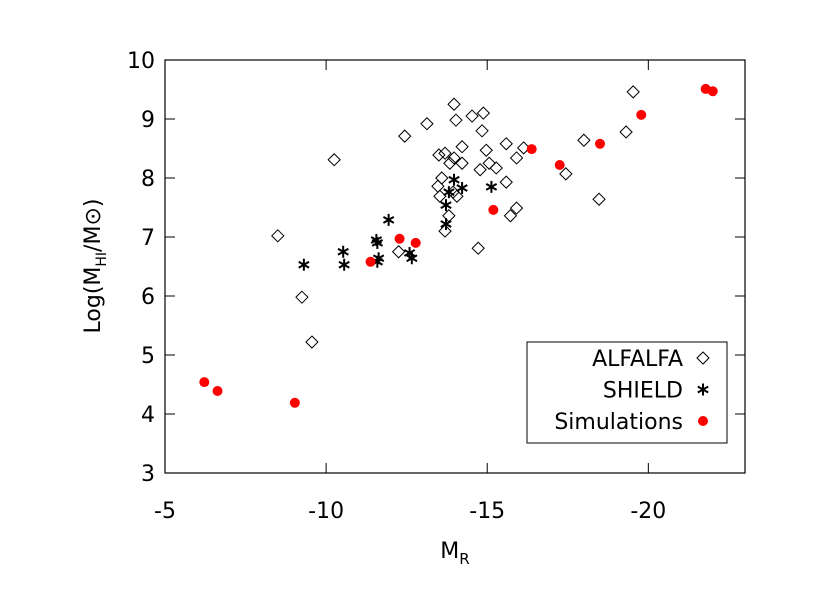 The height and width of the screenshot is (597, 830). I want to click on y-tick-label: 9, so click(148, 120).